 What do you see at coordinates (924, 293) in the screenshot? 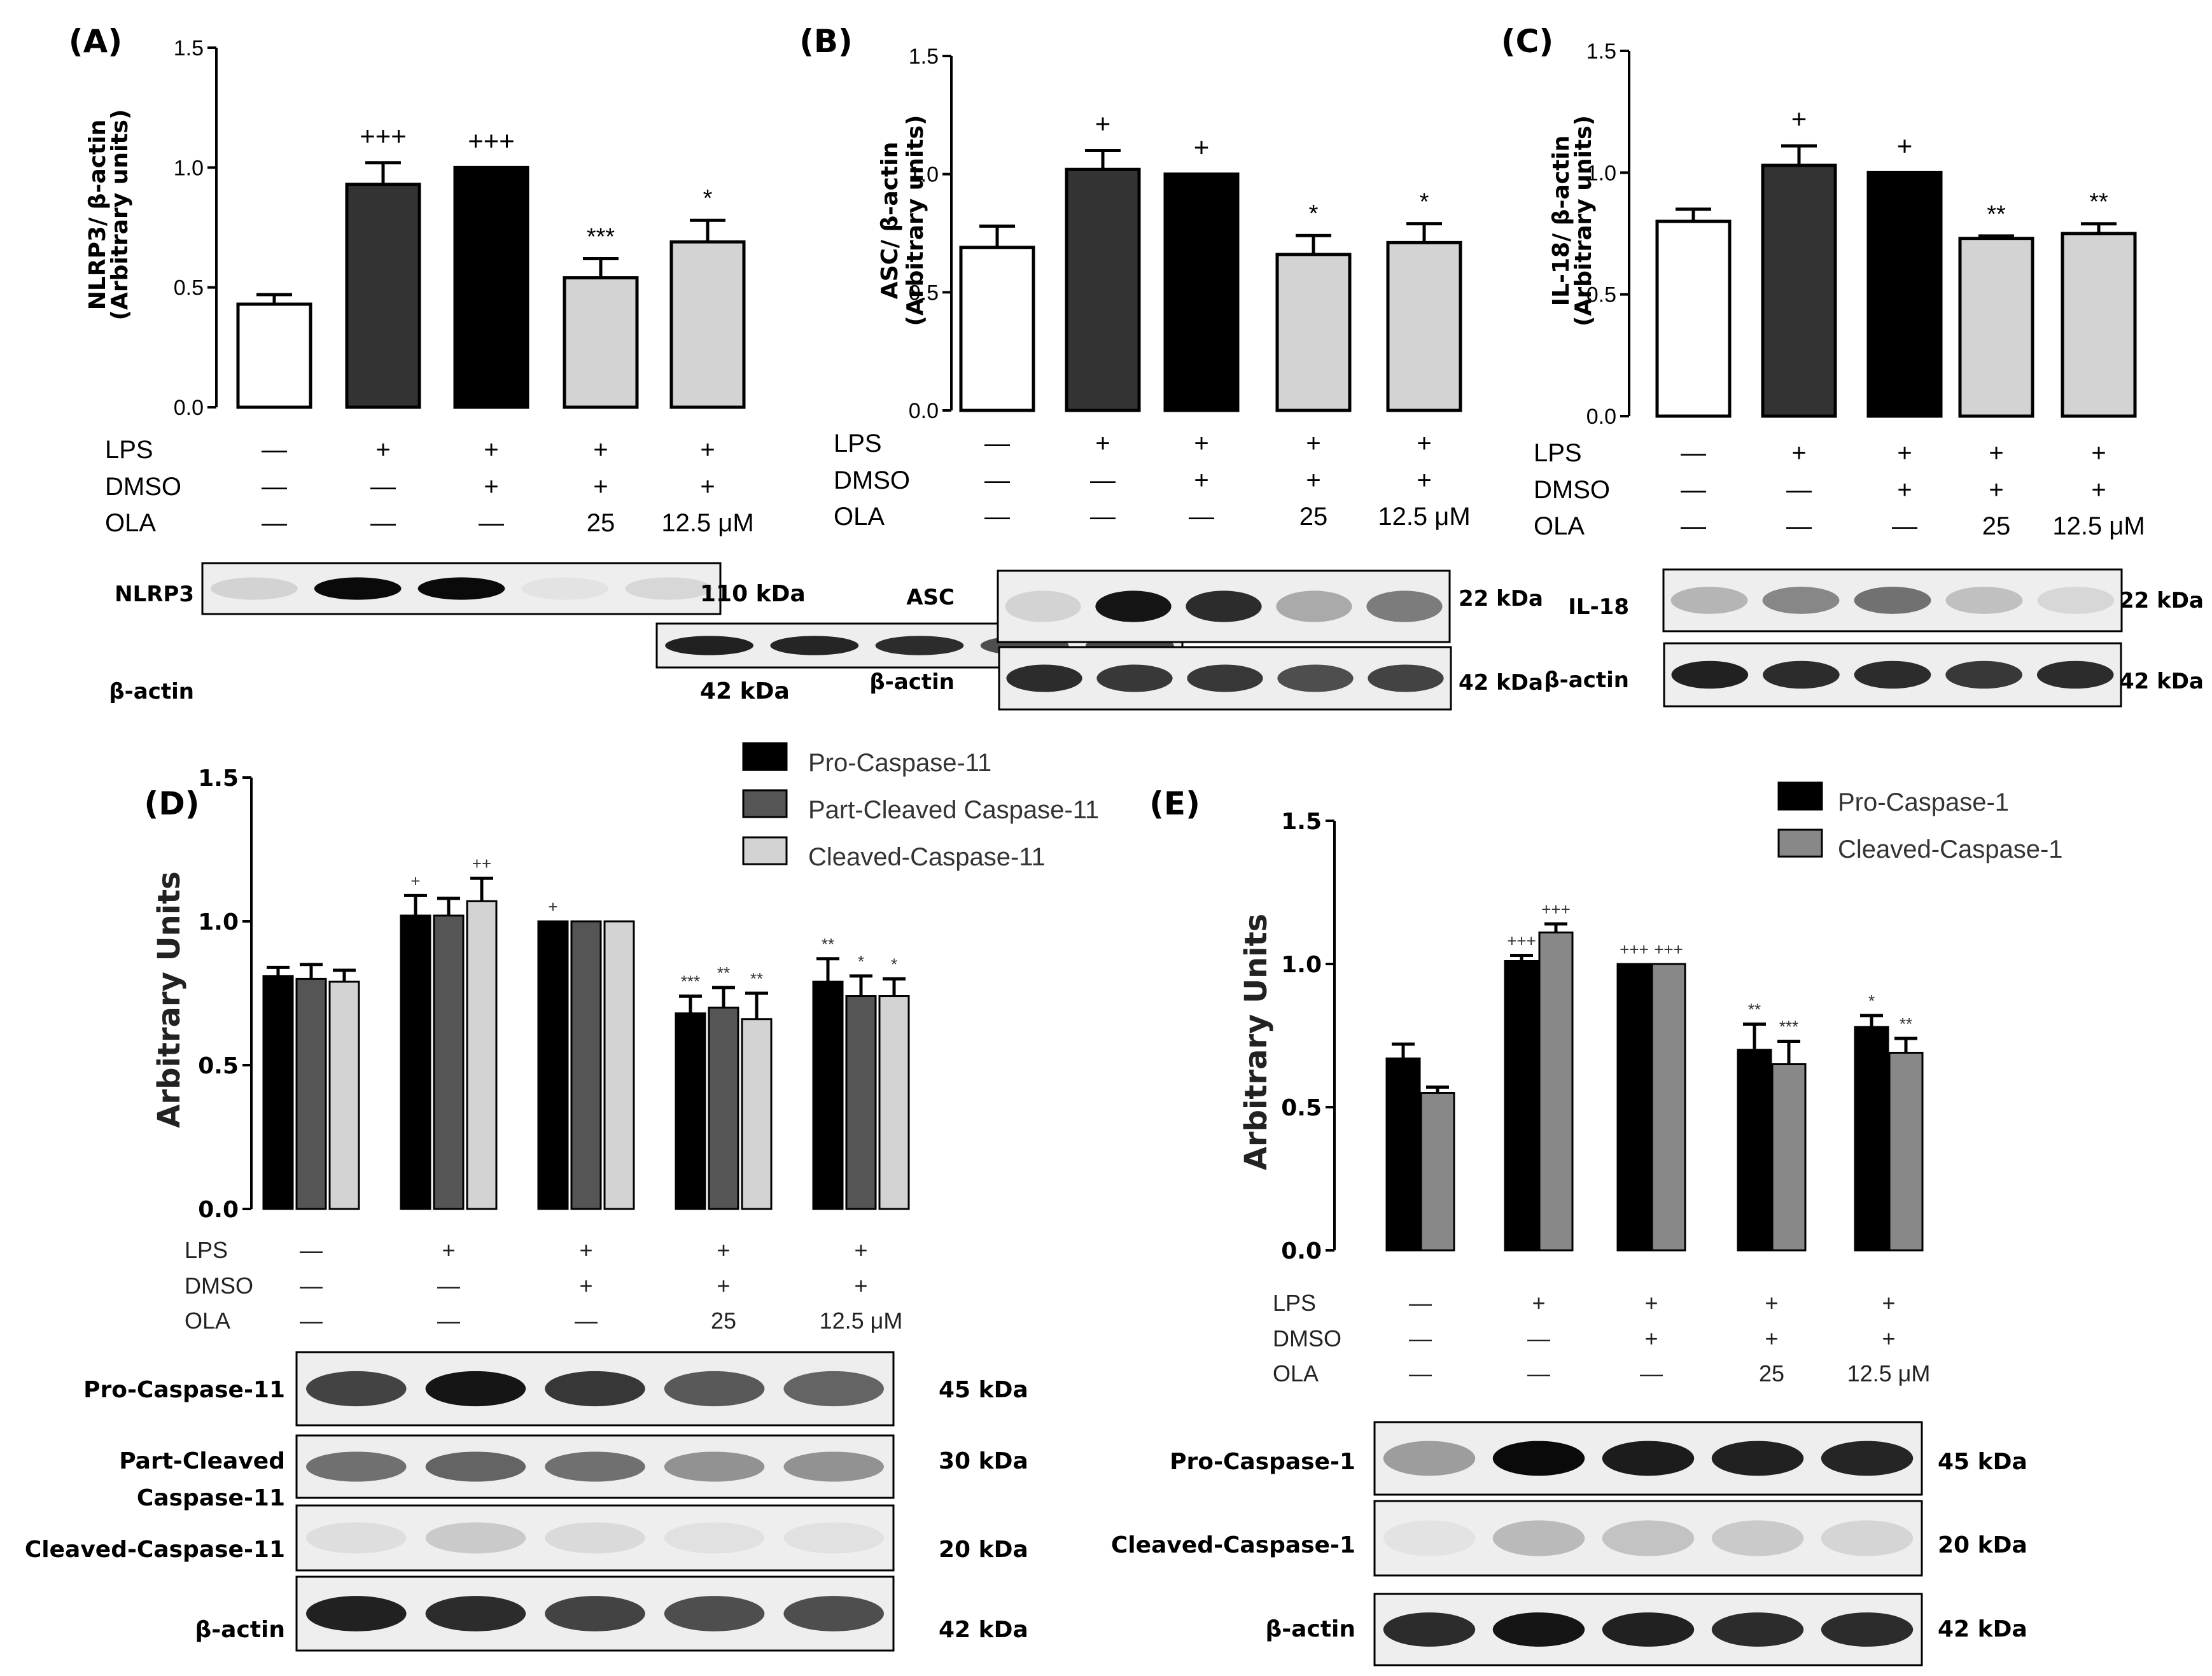
I see `y-tick-label: 0.5` at bounding box center [924, 293].